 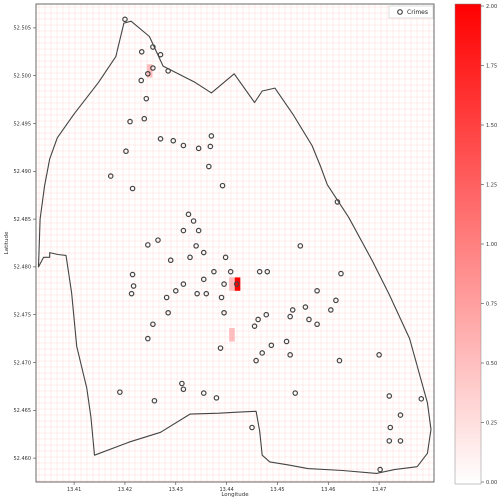 What do you see at coordinates (491, 364) in the screenshot?
I see `colorbar-tick-label: 0.50` at bounding box center [491, 364].